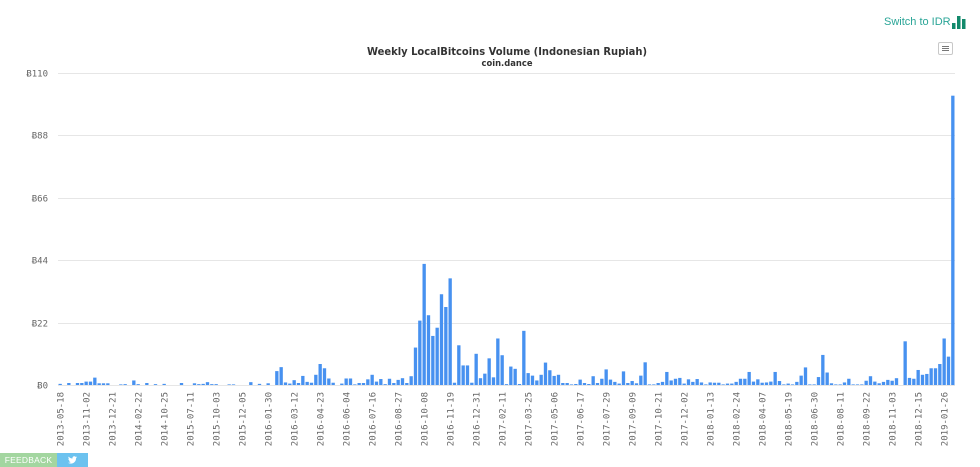  I want to click on switch-to-idr-link: Switch to IDR, so click(917, 22).